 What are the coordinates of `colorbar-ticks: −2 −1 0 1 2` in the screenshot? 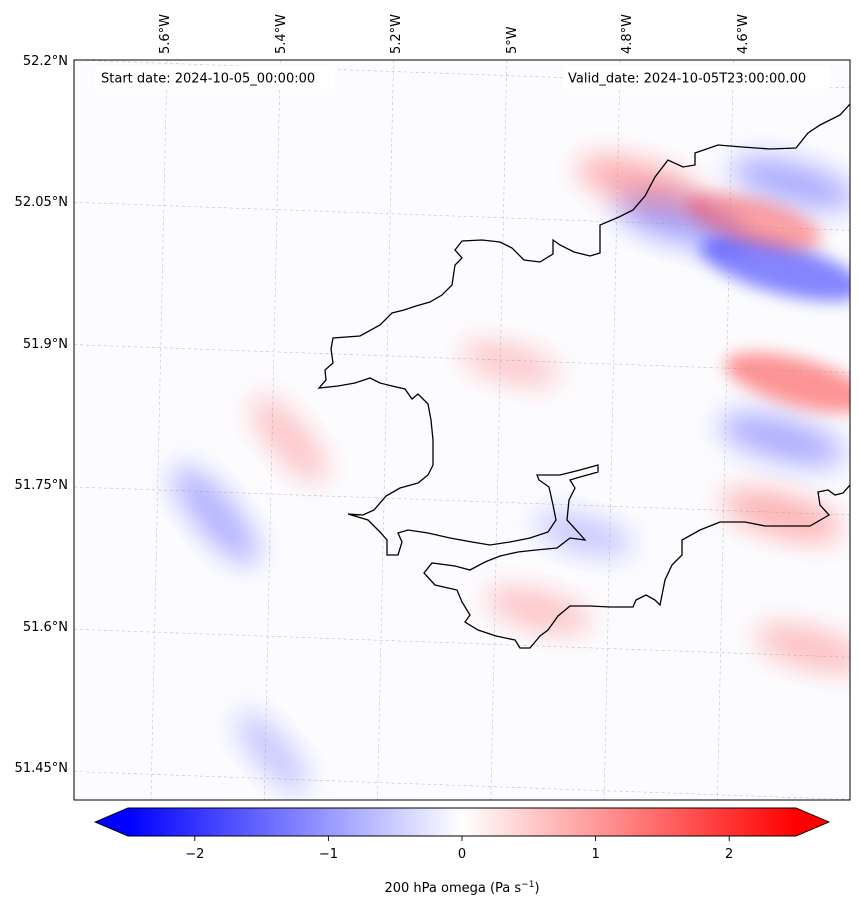 It's located at (459, 849).